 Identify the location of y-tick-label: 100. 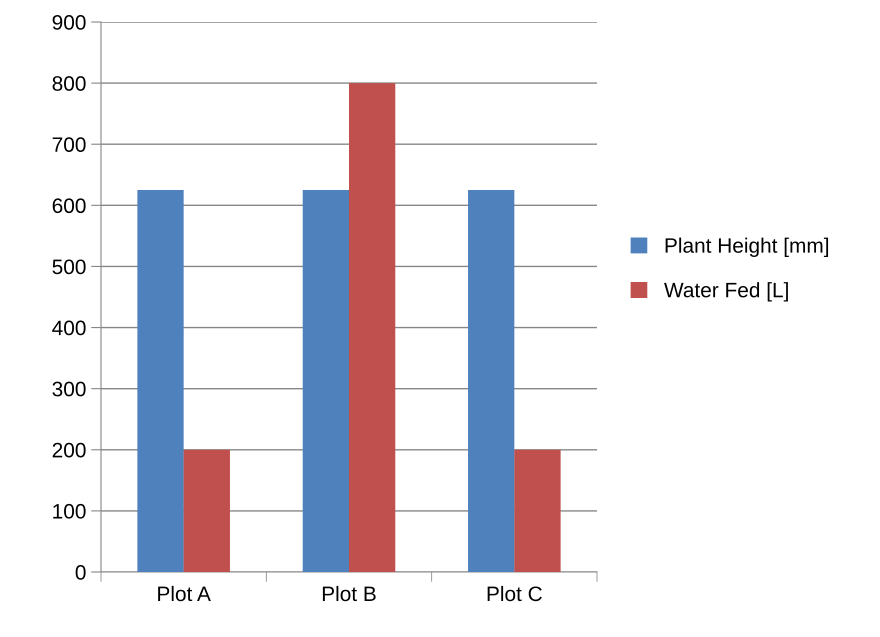
(69, 511).